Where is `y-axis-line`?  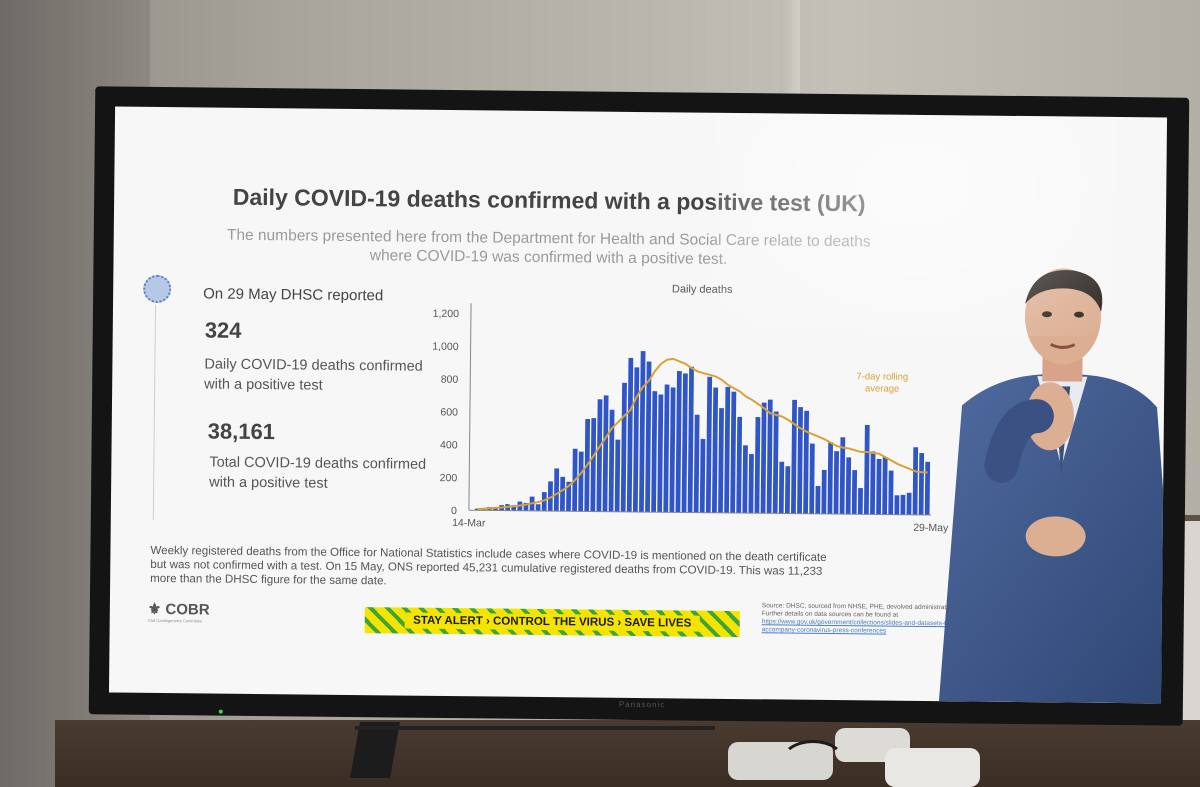 y-axis-line is located at coordinates (470, 407).